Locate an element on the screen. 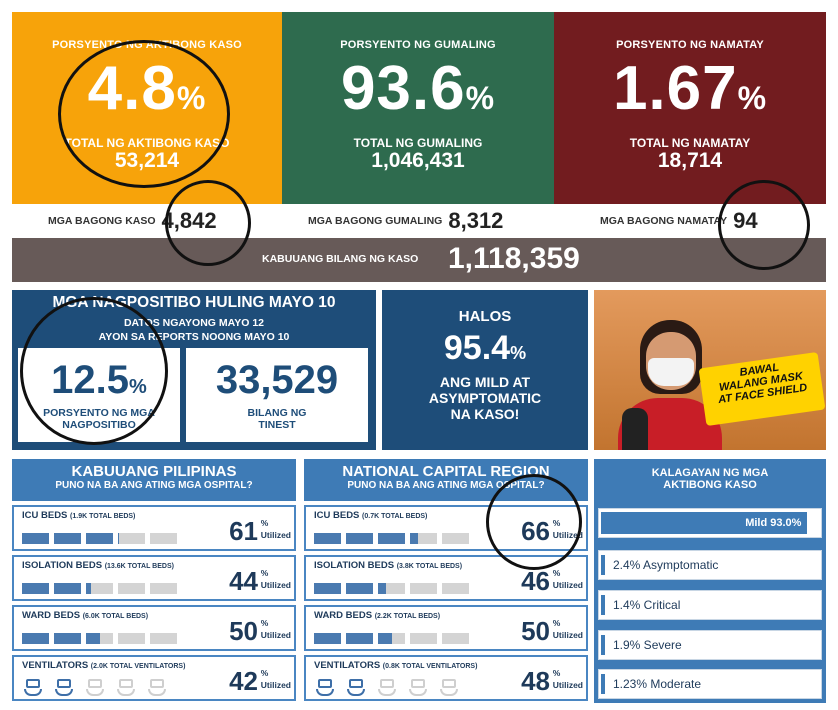 The height and width of the screenshot is (710, 838). kalagayan-title-1: KALAGAYAN NG MGA is located at coordinates (710, 473).